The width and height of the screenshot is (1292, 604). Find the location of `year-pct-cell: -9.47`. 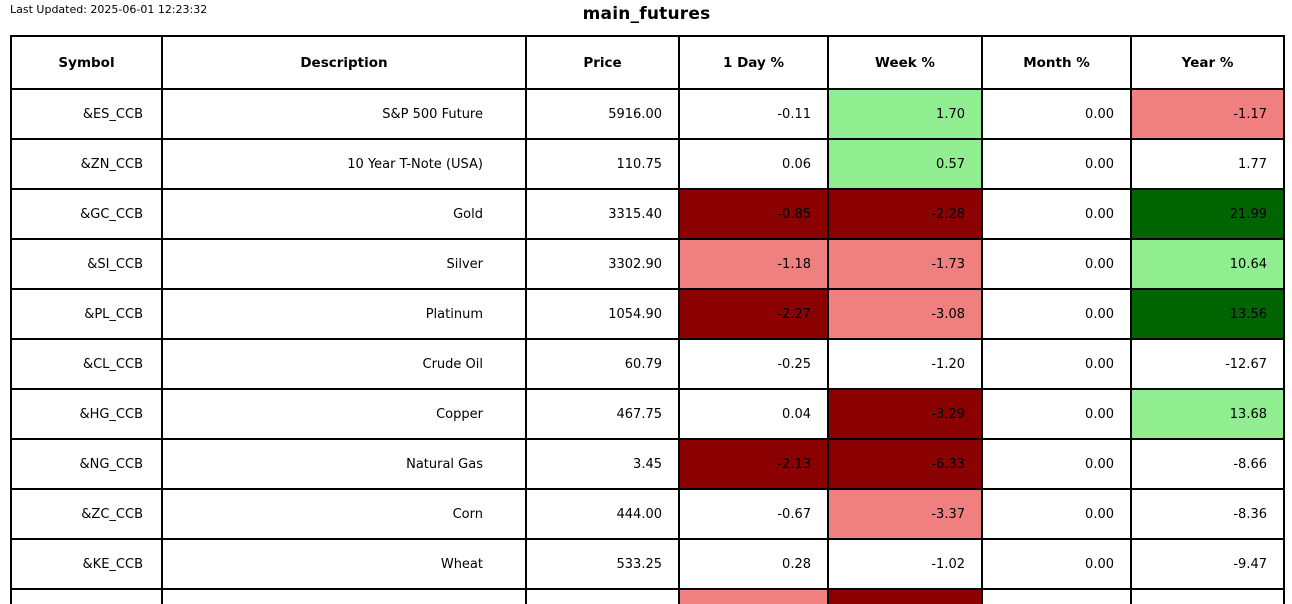

year-pct-cell: -9.47 is located at coordinates (1207, 564).